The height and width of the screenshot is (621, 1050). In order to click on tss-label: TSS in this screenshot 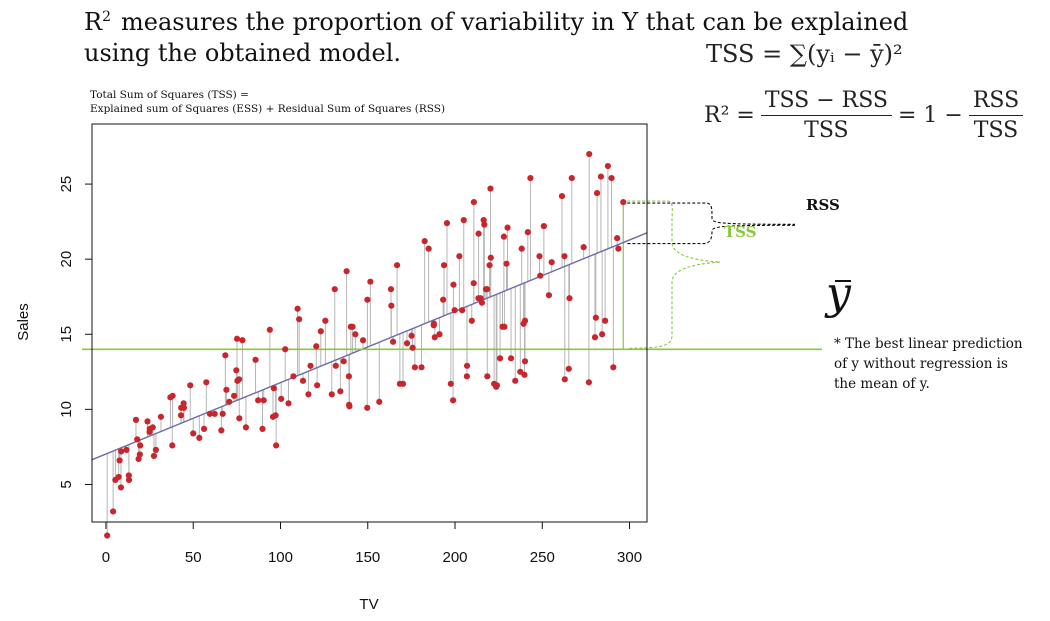, I will do `click(740, 232)`.